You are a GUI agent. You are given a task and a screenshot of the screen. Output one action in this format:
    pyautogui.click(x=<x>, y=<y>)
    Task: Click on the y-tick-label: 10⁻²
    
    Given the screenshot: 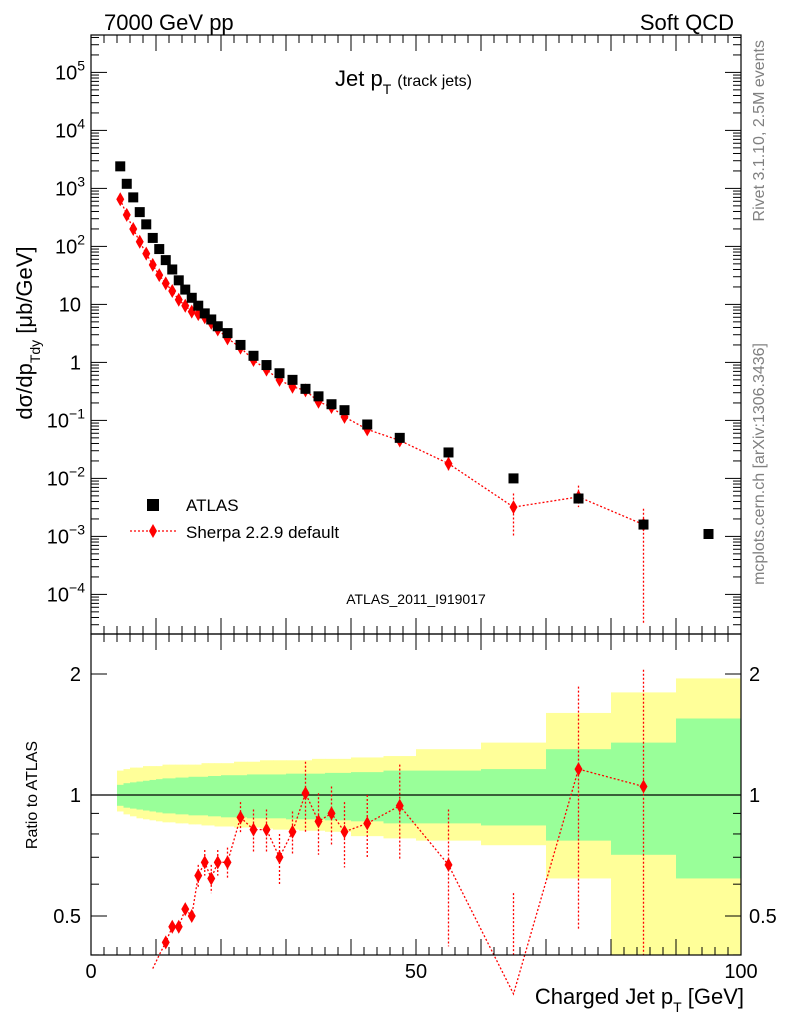 What is the action you would take?
    pyautogui.click(x=66, y=476)
    